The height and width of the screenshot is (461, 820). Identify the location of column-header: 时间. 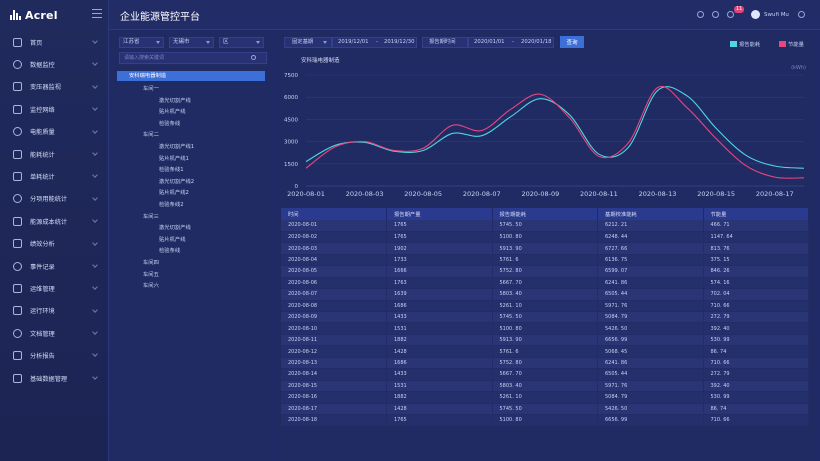
(334, 214).